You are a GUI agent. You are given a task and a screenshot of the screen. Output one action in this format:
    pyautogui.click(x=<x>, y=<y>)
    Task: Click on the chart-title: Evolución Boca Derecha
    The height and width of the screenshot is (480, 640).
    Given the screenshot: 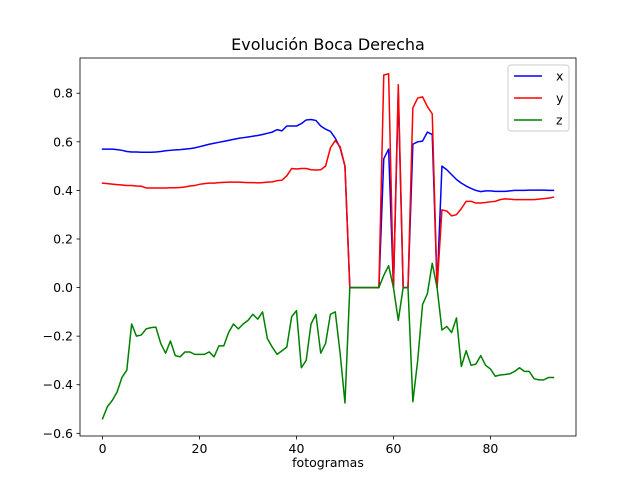 What is the action you would take?
    pyautogui.click(x=328, y=44)
    